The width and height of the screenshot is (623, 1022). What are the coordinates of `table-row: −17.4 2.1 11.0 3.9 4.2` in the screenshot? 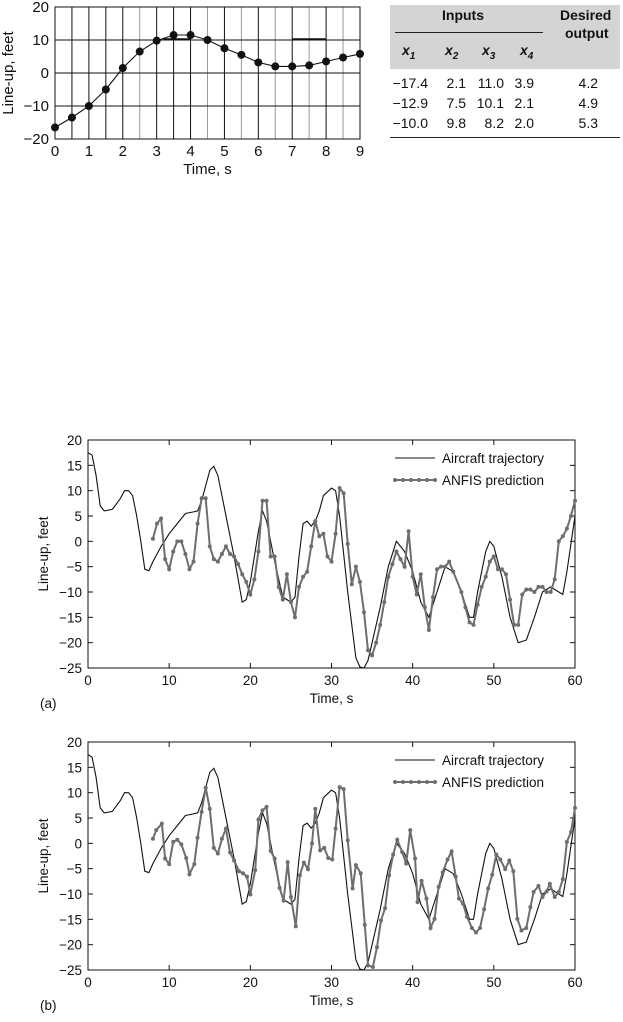 It's located at (505, 85).